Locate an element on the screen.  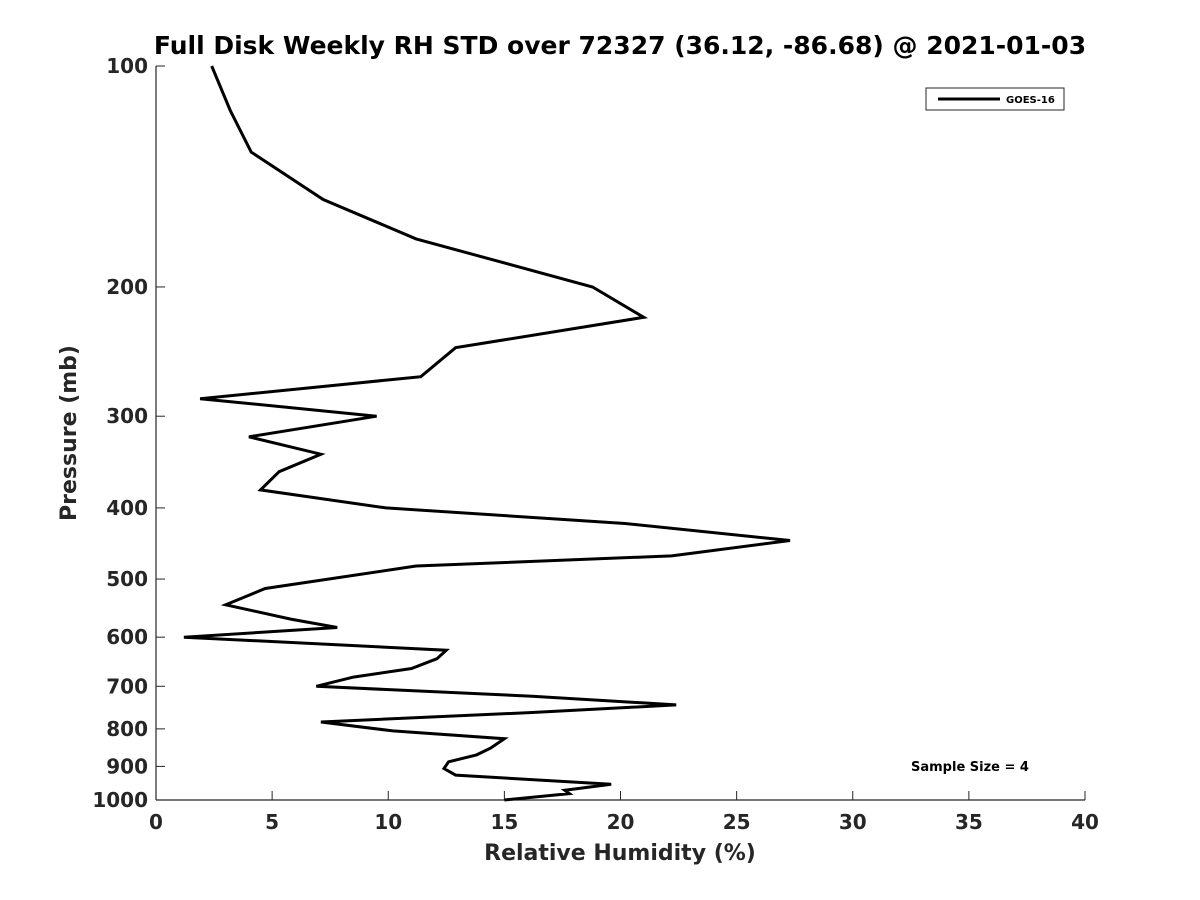
y-axis-label: Pressure (mb) is located at coordinates (69, 433).